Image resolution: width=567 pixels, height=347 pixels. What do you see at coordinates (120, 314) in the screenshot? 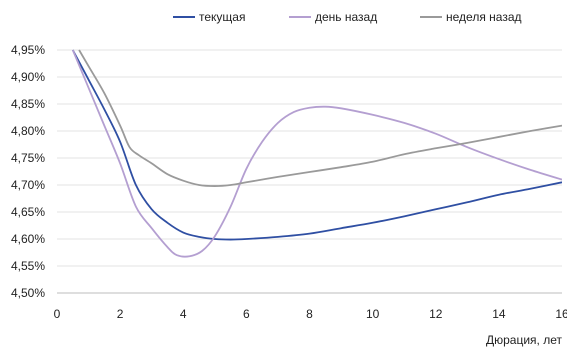
I see `x-tick-label: 2` at bounding box center [120, 314].